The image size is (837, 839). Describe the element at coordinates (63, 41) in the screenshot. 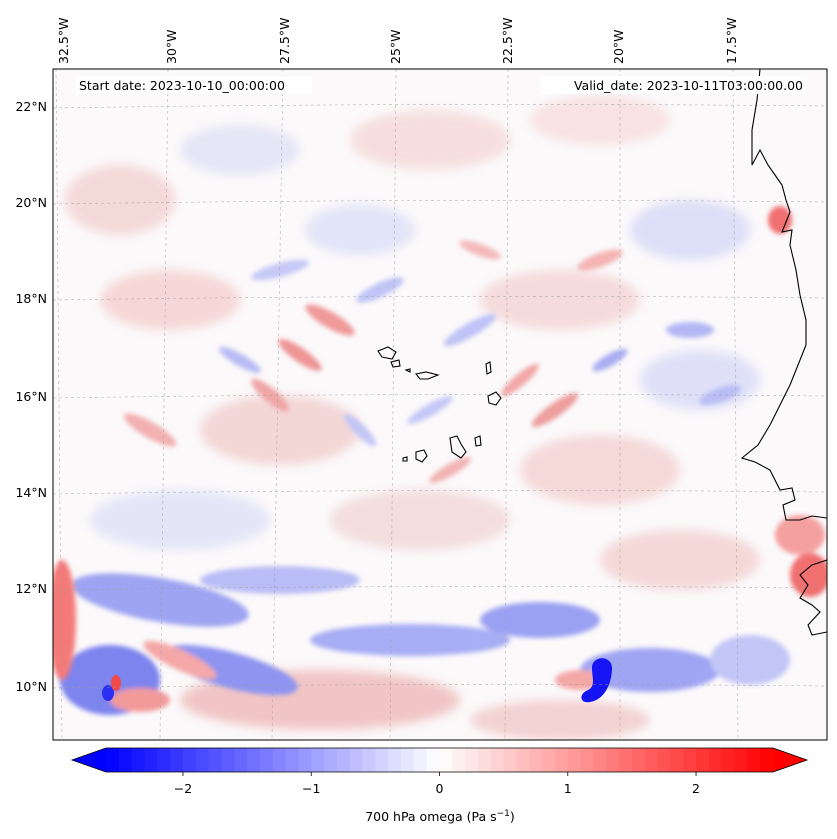

I see `lon-label: 32.5°W` at that location.